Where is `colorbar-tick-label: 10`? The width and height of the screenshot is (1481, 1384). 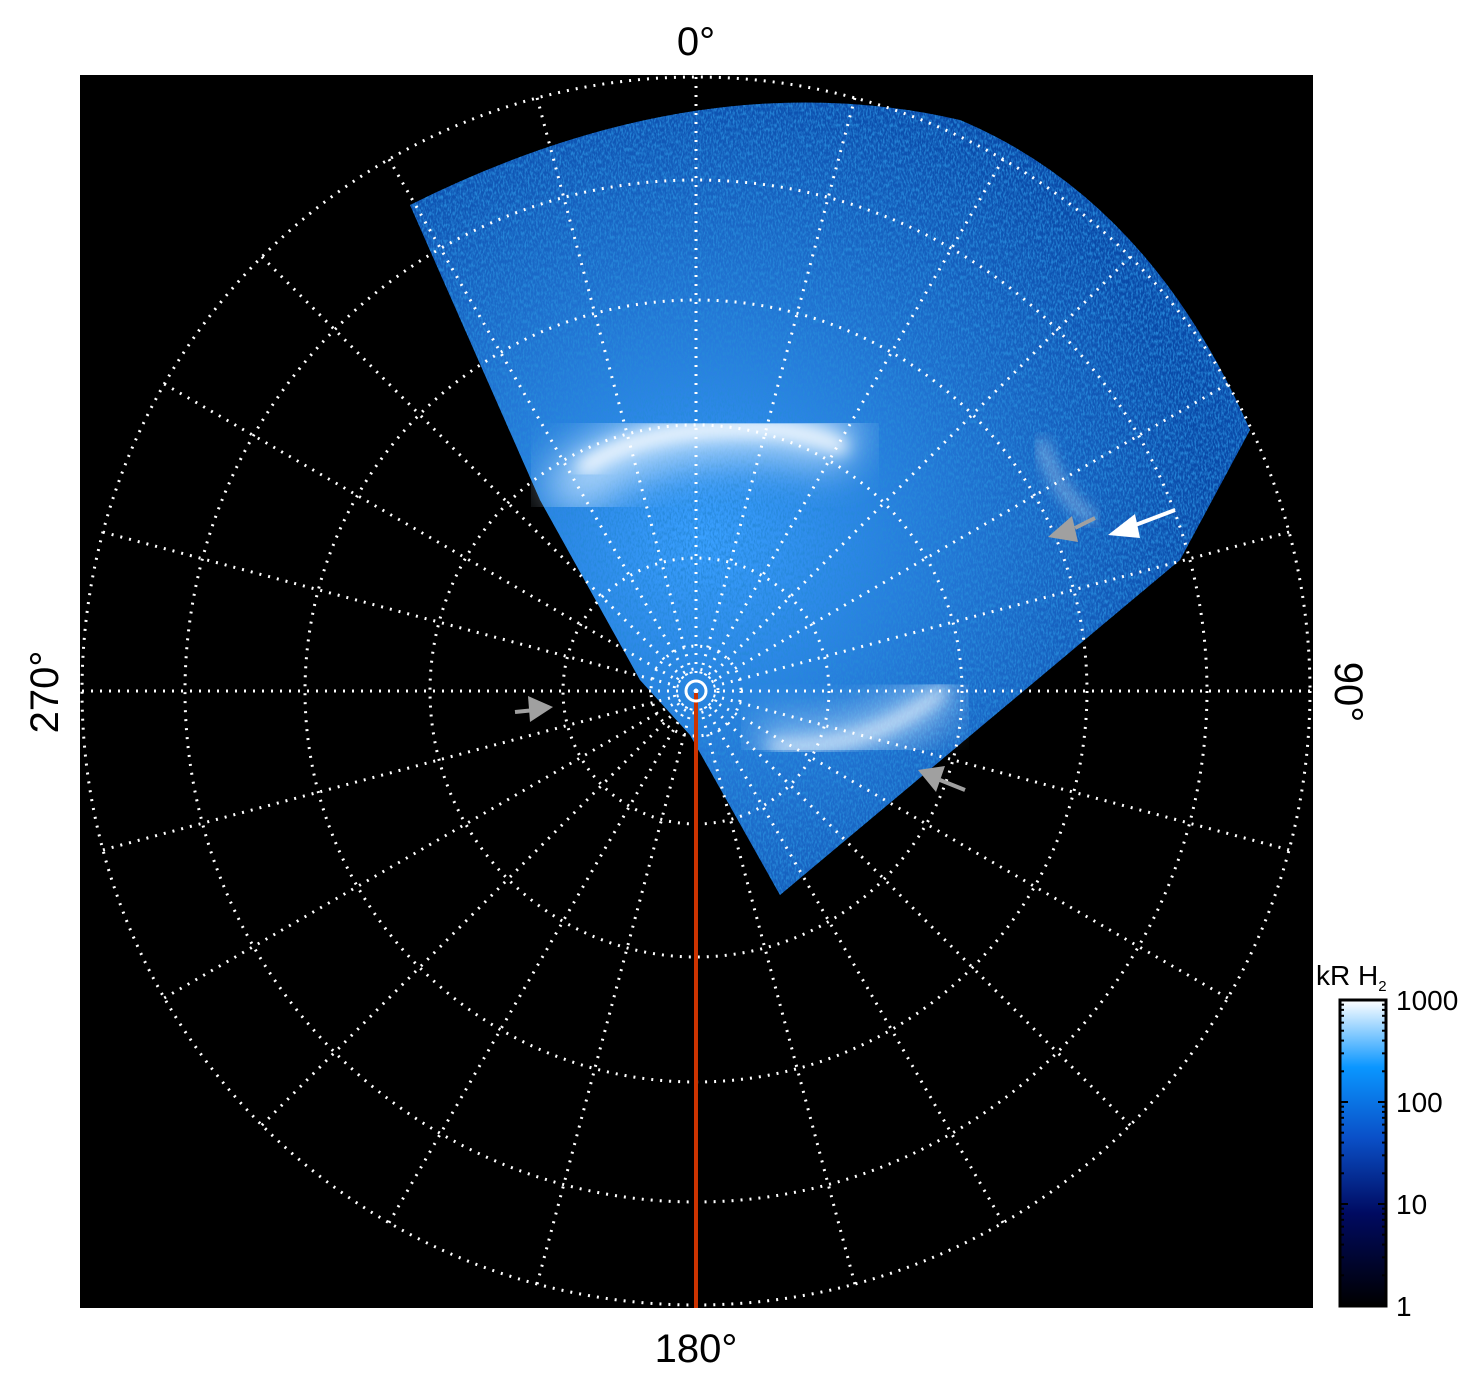 colorbar-tick-label: 10 is located at coordinates (1411, 1204).